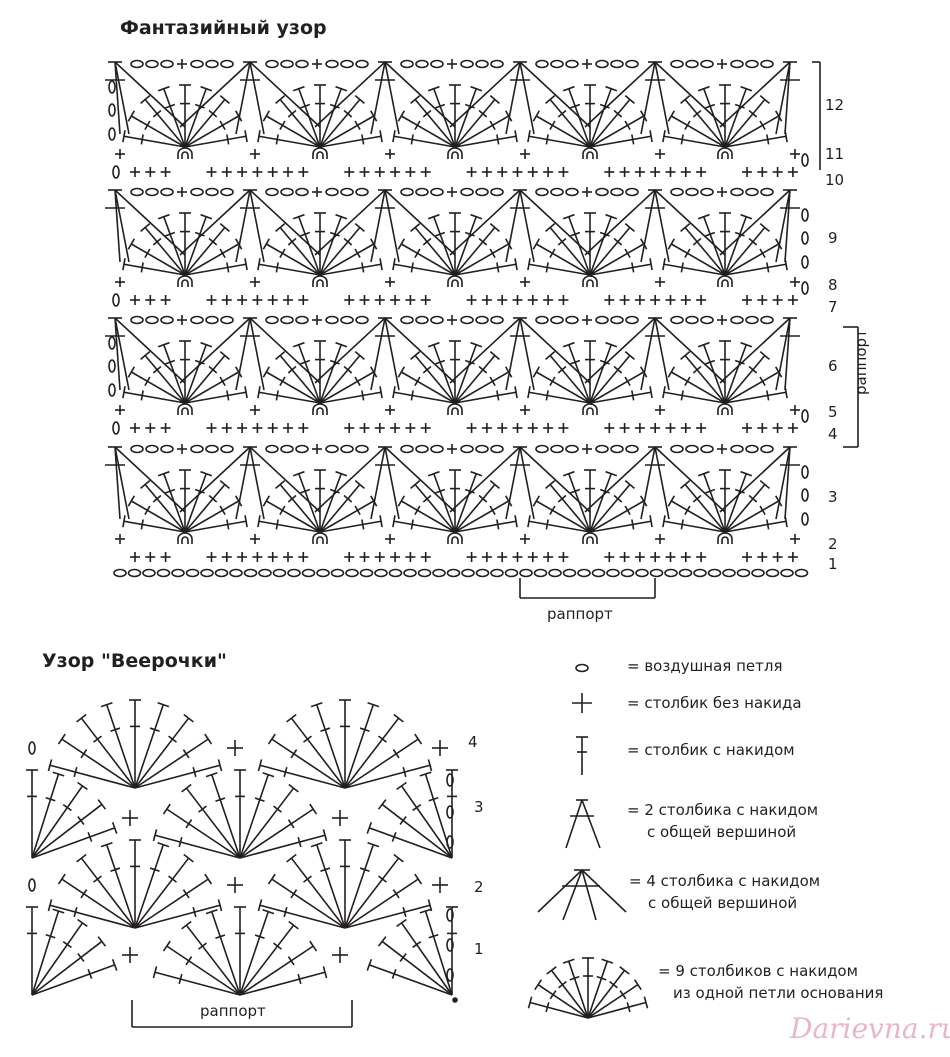  I want to click on half-fan-left-icon, so click(72, 951).